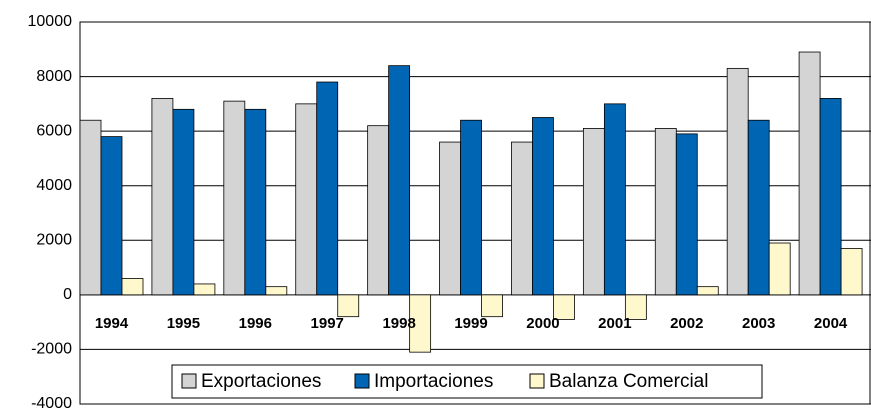 This screenshot has height=408, width=871. What do you see at coordinates (67, 294) in the screenshot?
I see `y-tick-label: 0` at bounding box center [67, 294].